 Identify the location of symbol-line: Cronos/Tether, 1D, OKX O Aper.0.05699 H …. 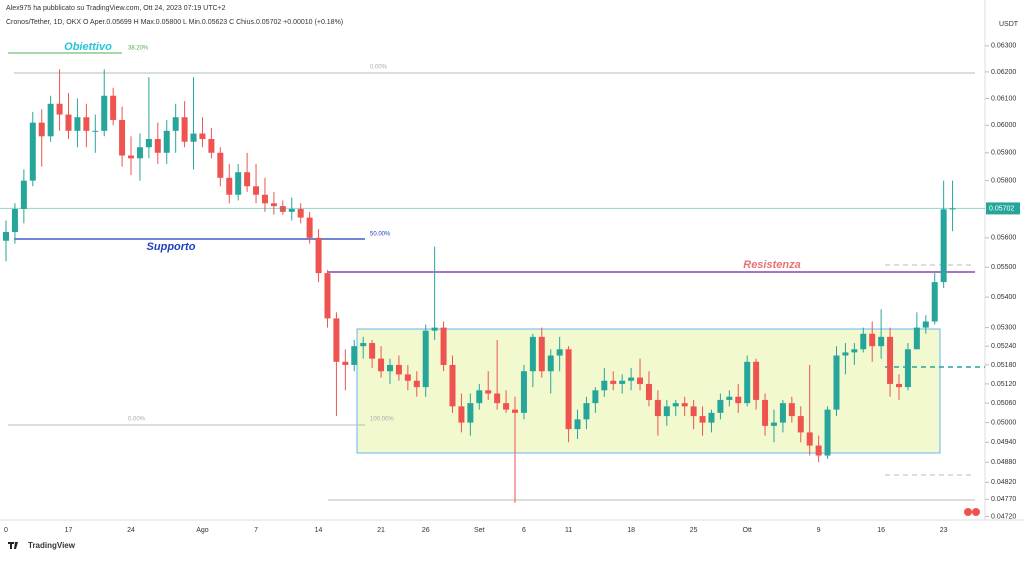
(174, 22).